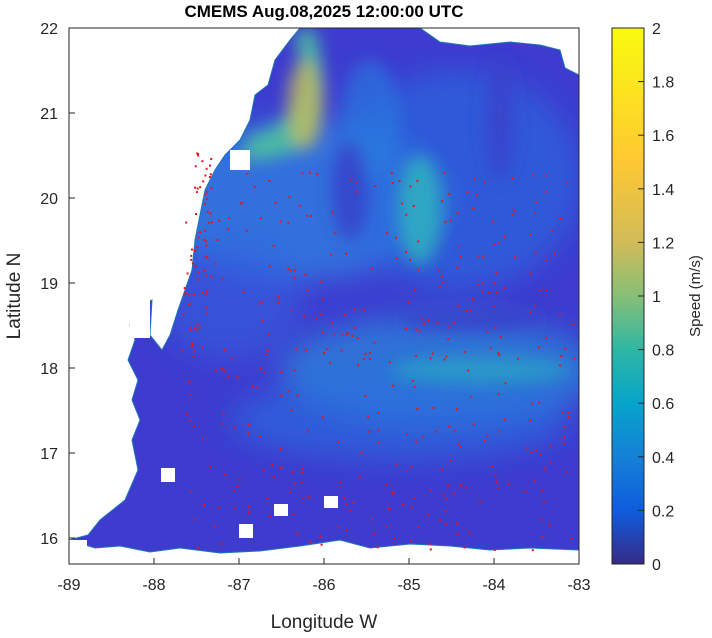  What do you see at coordinates (493, 585) in the screenshot?
I see `x-tick-label: -84` at bounding box center [493, 585].